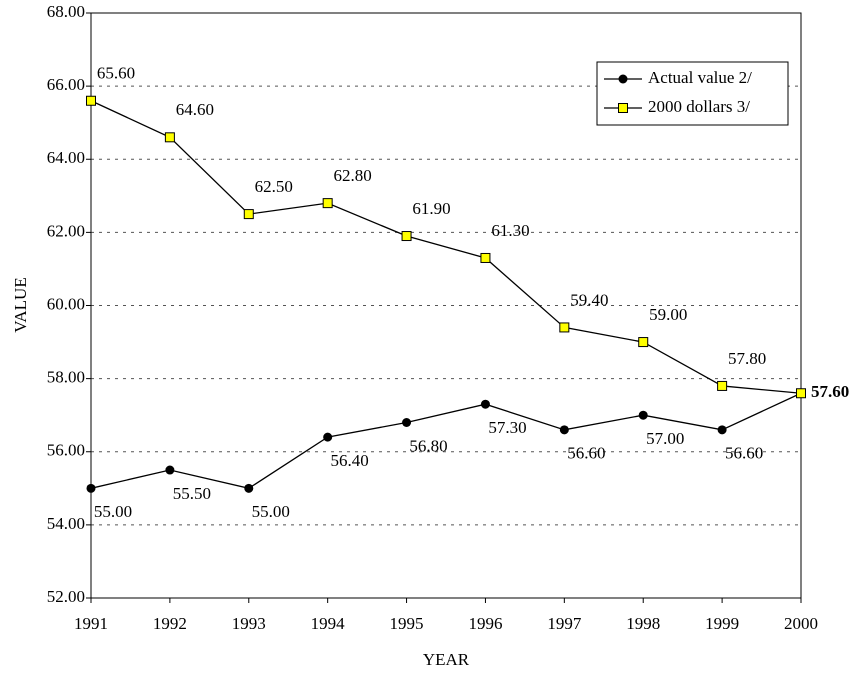  What do you see at coordinates (747, 358) in the screenshot?
I see `data-label: 57.80` at bounding box center [747, 358].